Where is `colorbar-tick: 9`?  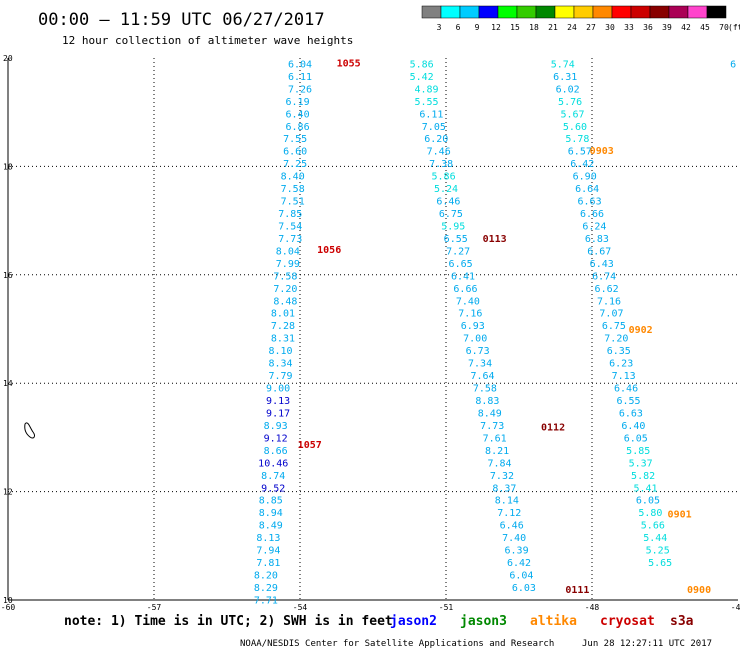 colorbar-tick: 9 is located at coordinates (477, 27).